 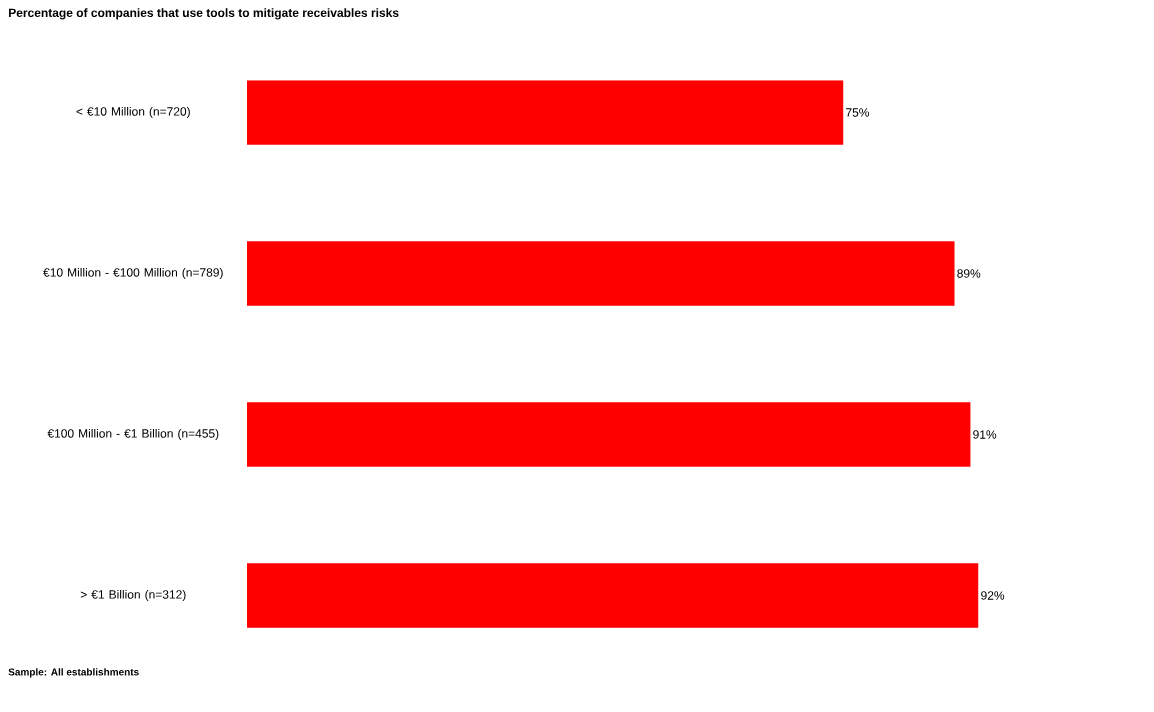 I want to click on data-label: 91%, so click(x=985, y=434).